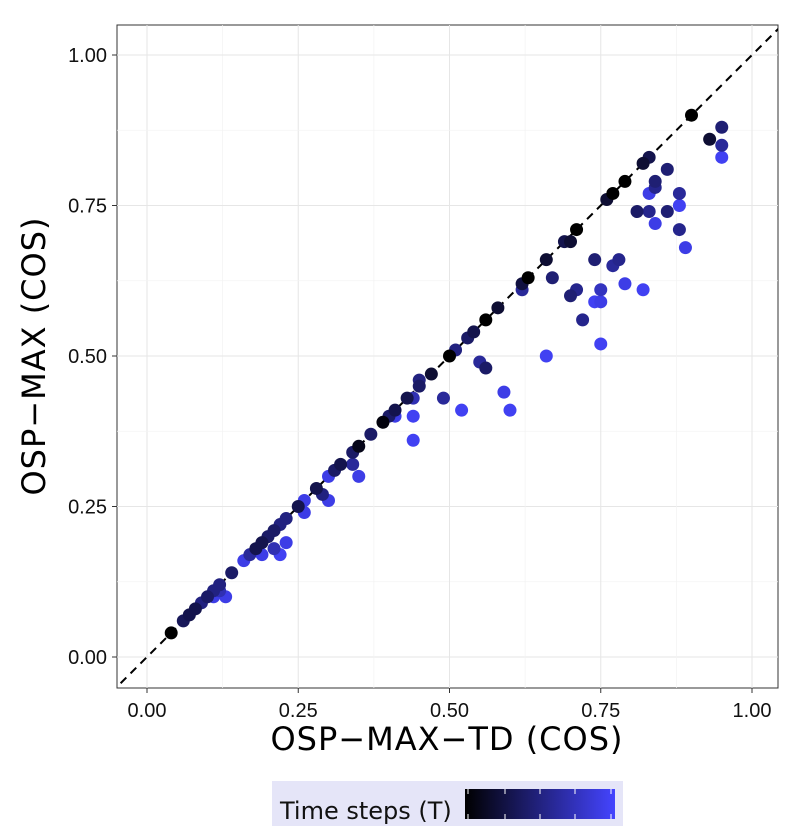 This screenshot has height=826, width=797. Describe the element at coordinates (446, 739) in the screenshot. I see `x-axis-title: OSP−MAX−TD (COS)` at that location.